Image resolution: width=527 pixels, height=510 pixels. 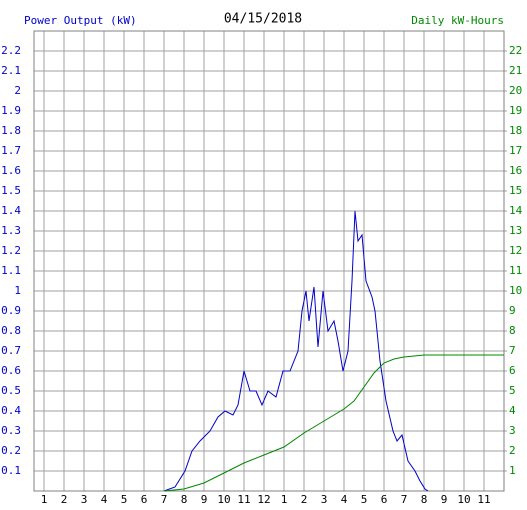 What do you see at coordinates (11, 210) in the screenshot?
I see `y-tick-label: 1.4` at bounding box center [11, 210].